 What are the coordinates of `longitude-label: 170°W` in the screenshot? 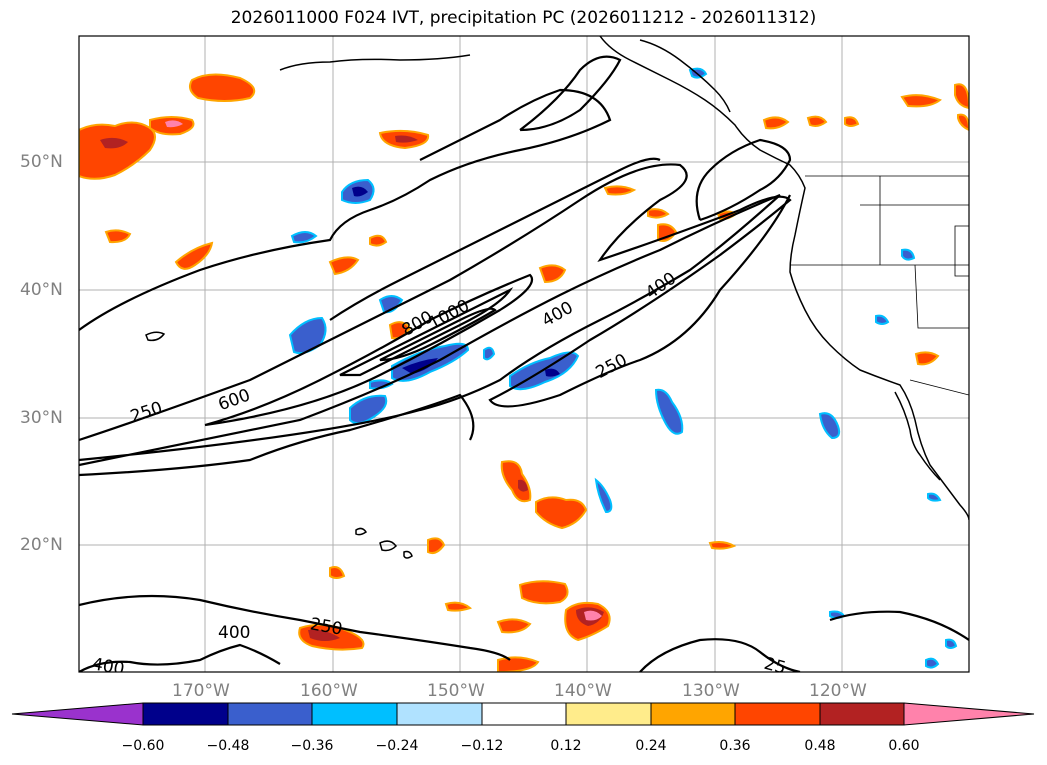 It's located at (201, 691).